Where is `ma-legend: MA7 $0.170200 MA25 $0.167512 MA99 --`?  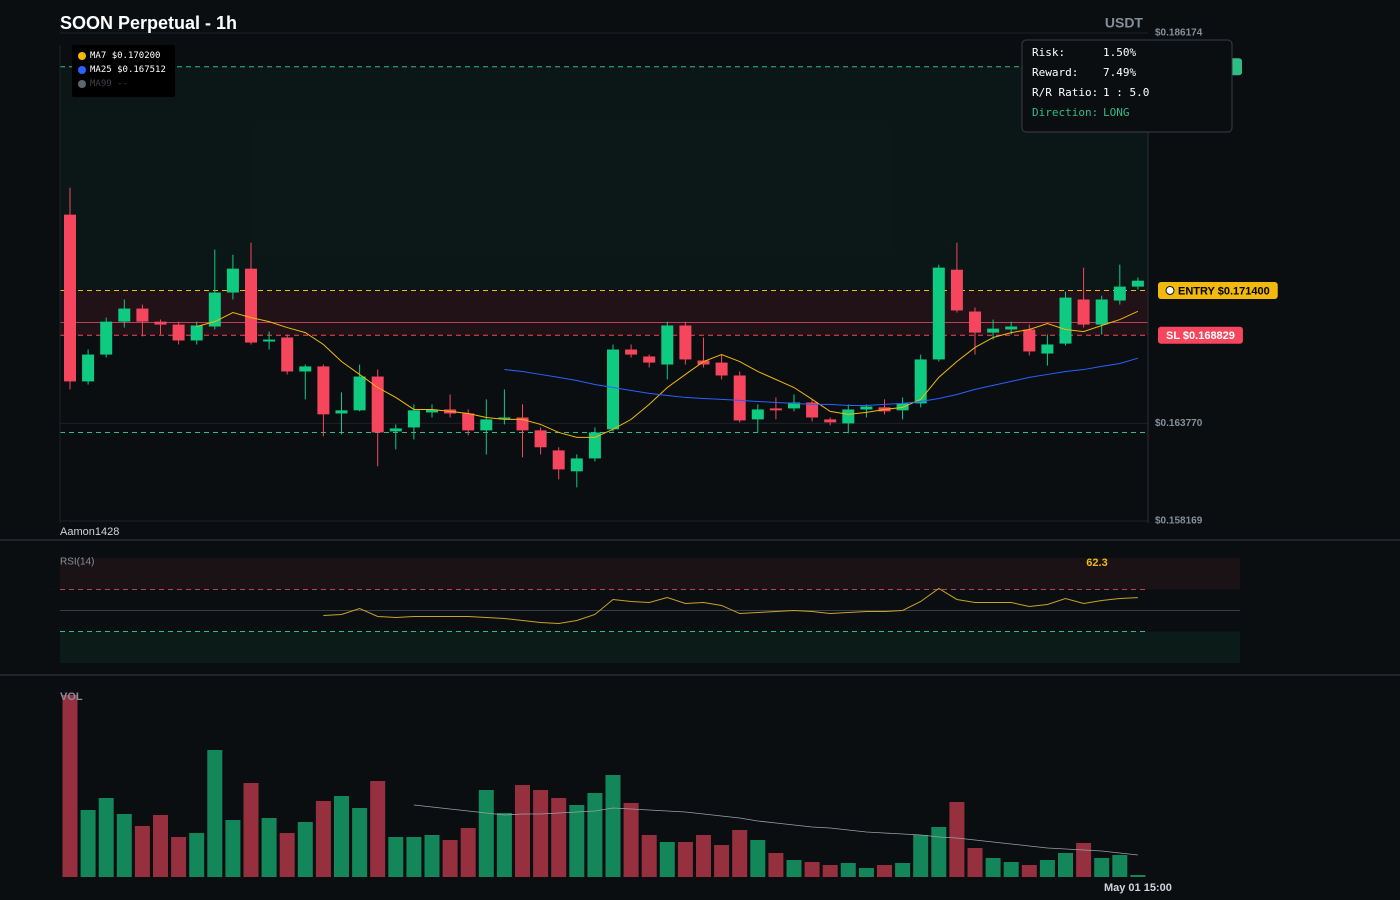
ma-legend: MA7 $0.170200 MA25 $0.167512 MA99 -- is located at coordinates (123, 71).